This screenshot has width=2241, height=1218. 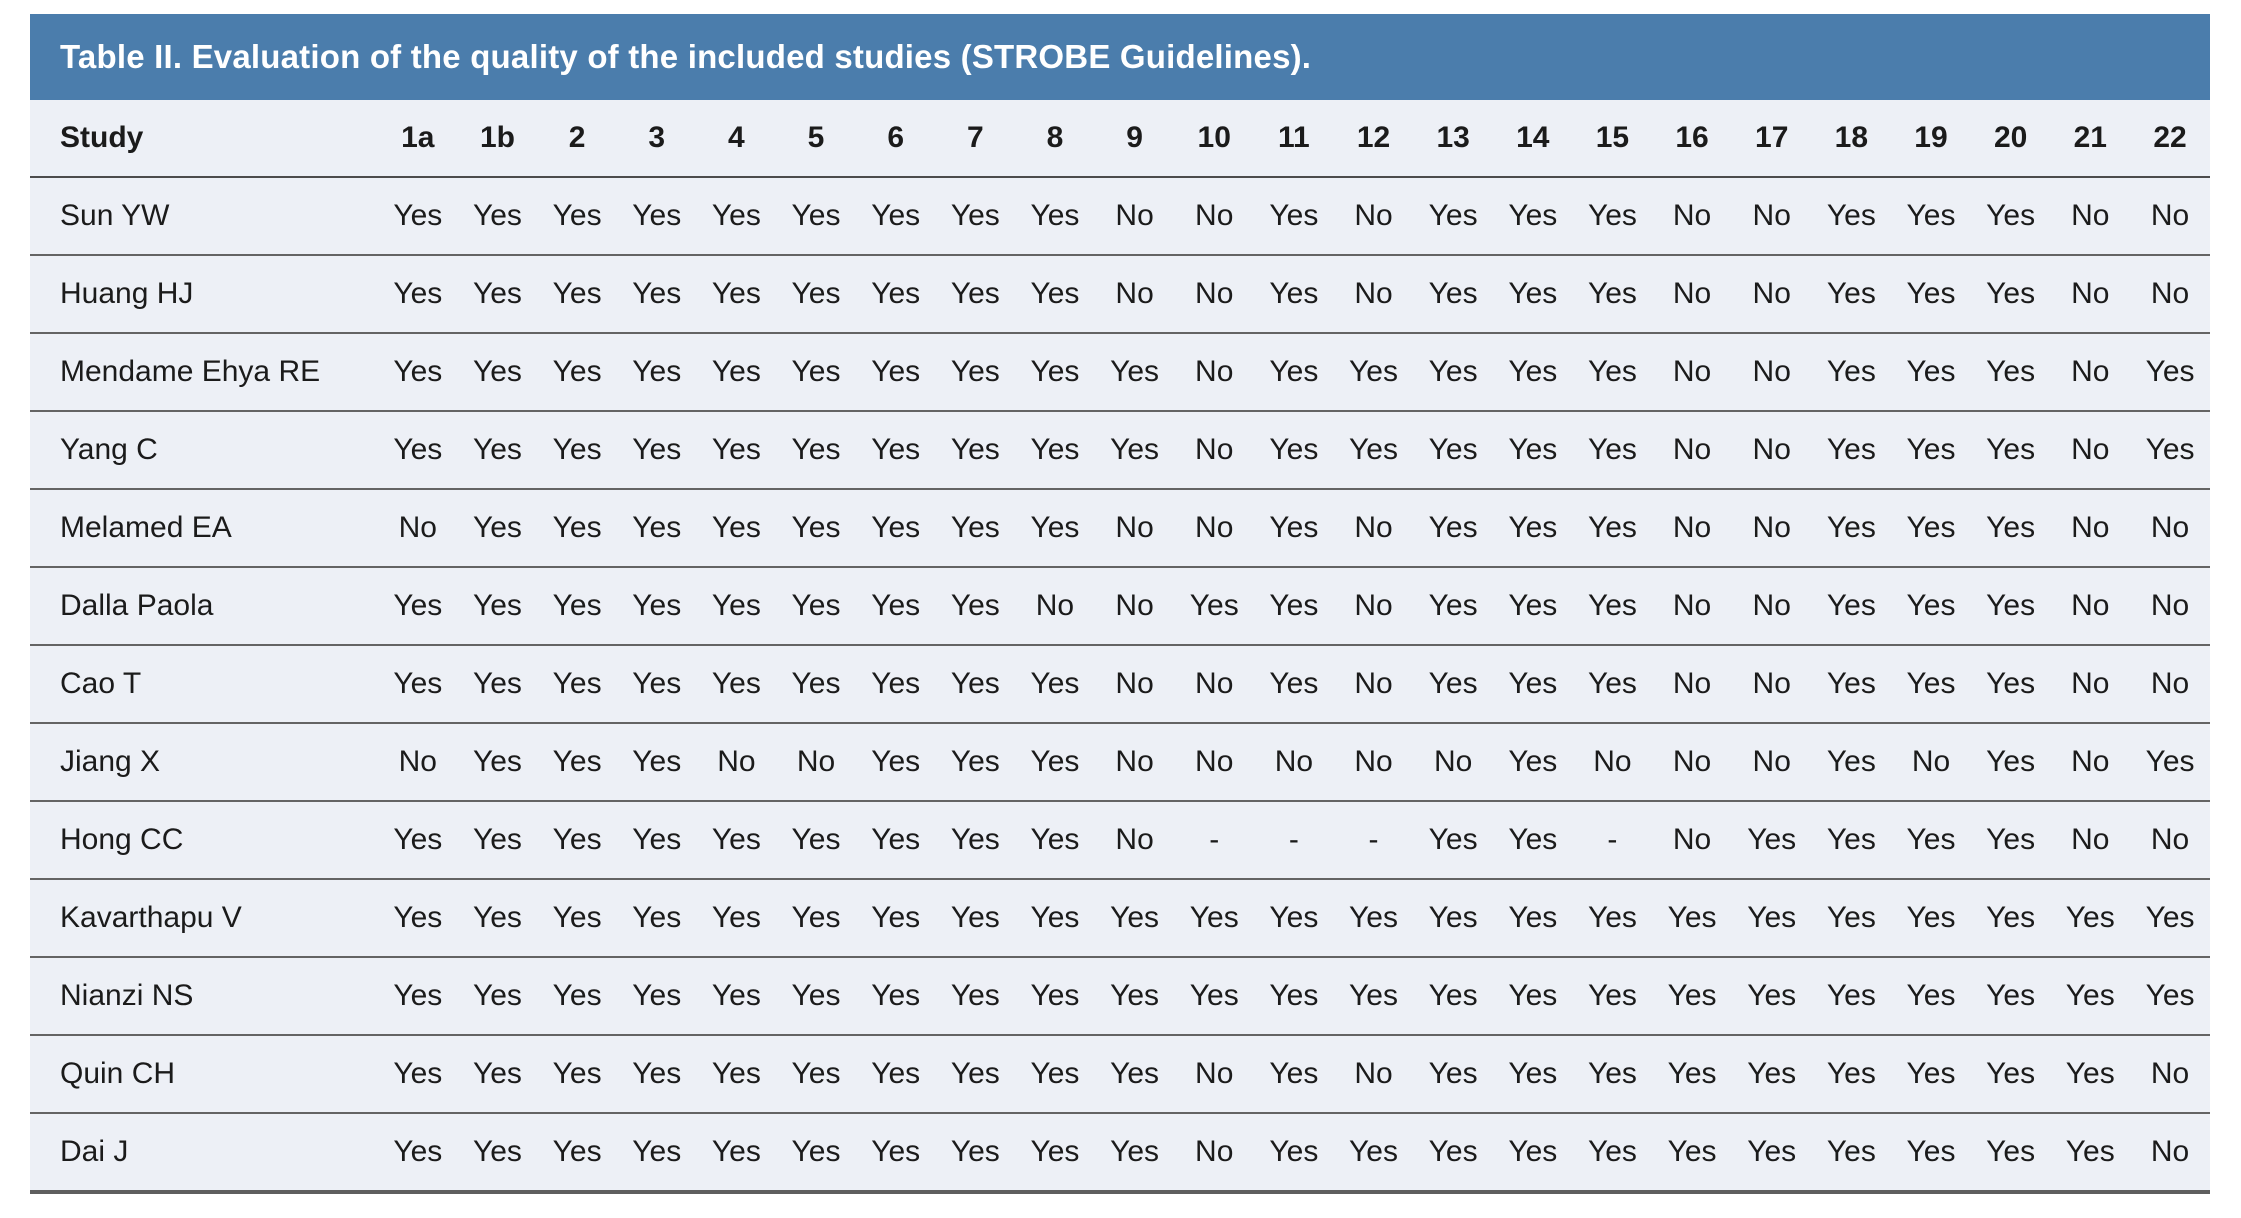 I want to click on column-header-1b: 1b, so click(x=497, y=139).